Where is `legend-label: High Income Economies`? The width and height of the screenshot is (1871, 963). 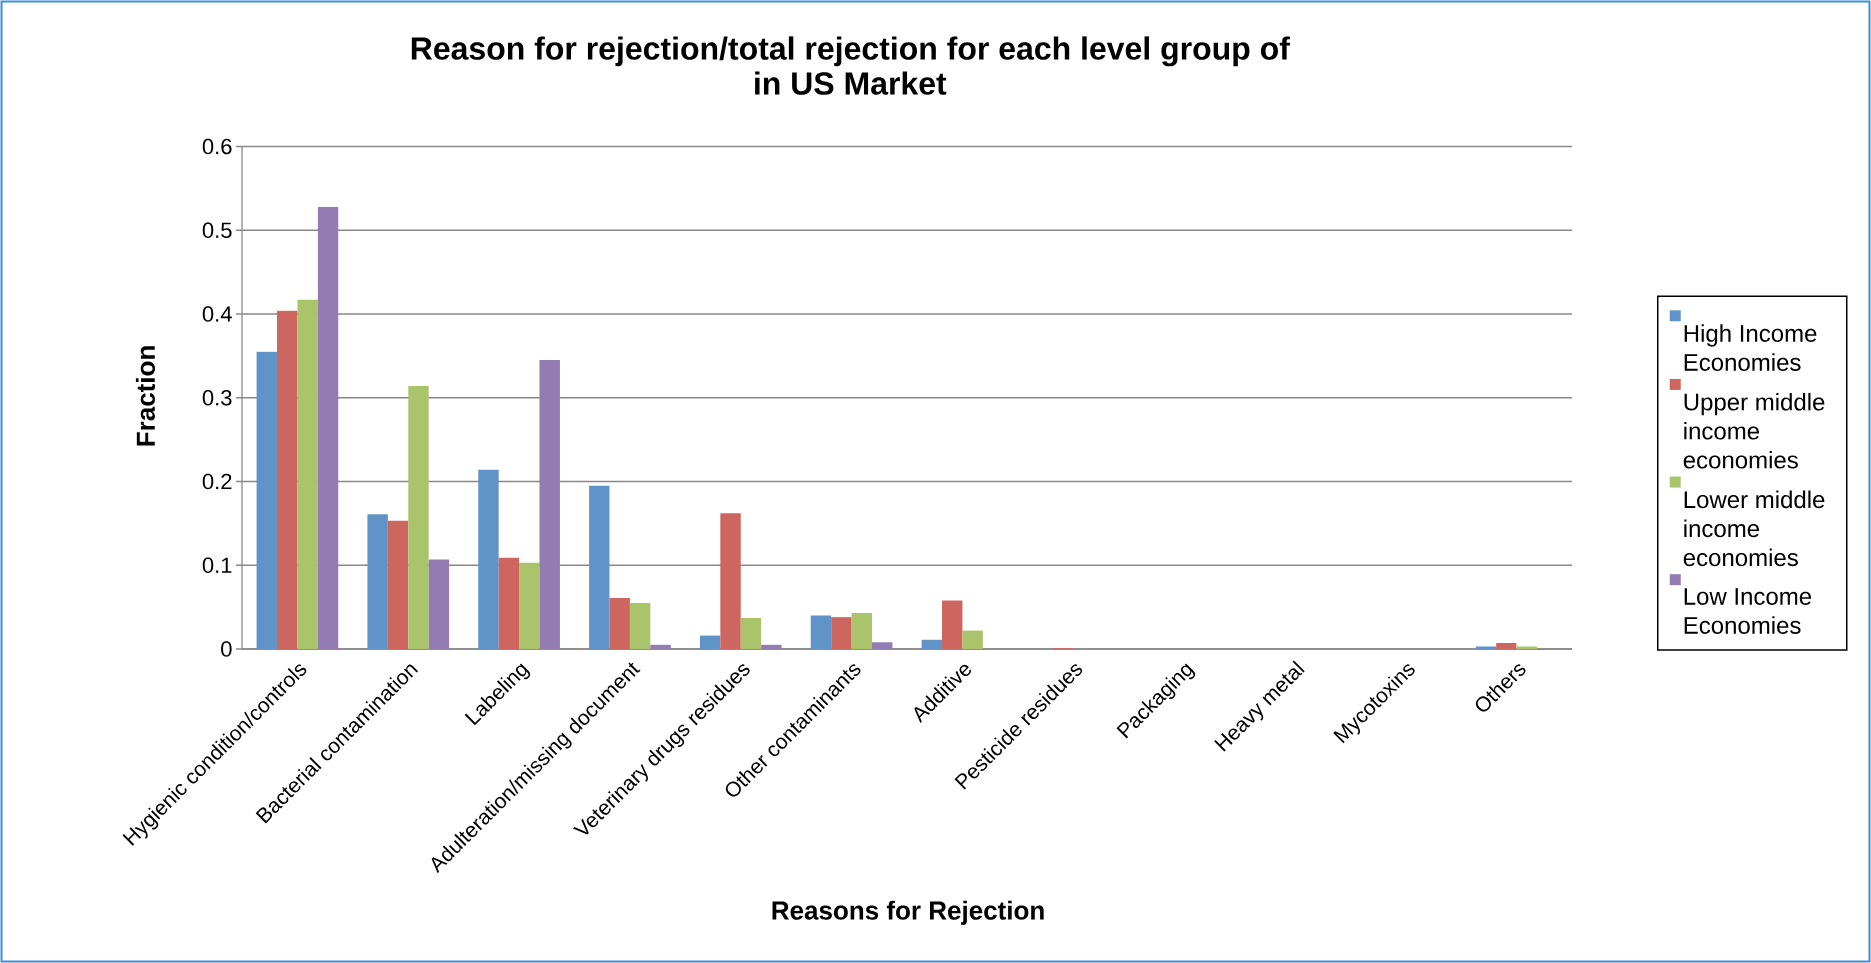
legend-label: High Income Economies is located at coordinates (1750, 347).